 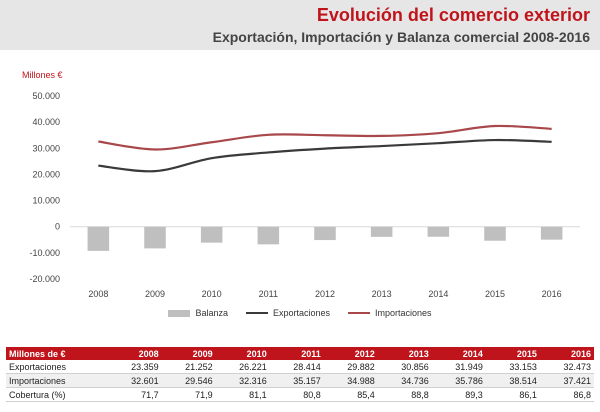 I want to click on legend-label-exportaciones: Exportaciones, so click(x=301, y=313).